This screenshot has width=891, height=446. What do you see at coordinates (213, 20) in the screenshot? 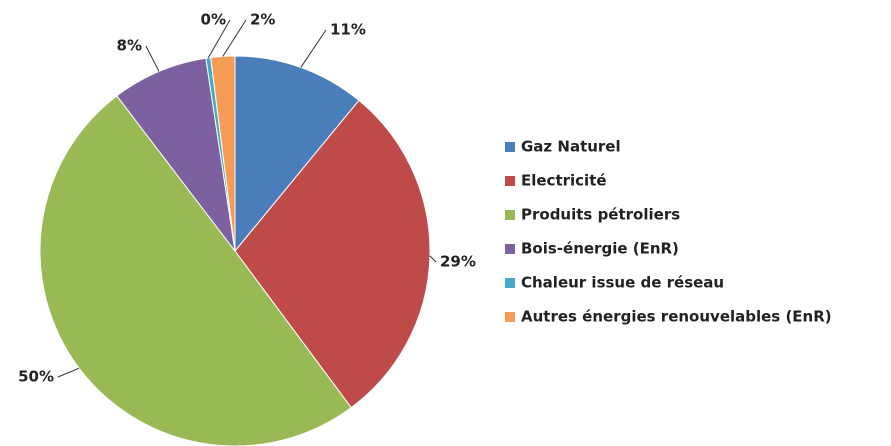
I see `data-label: 0%` at bounding box center [213, 20].